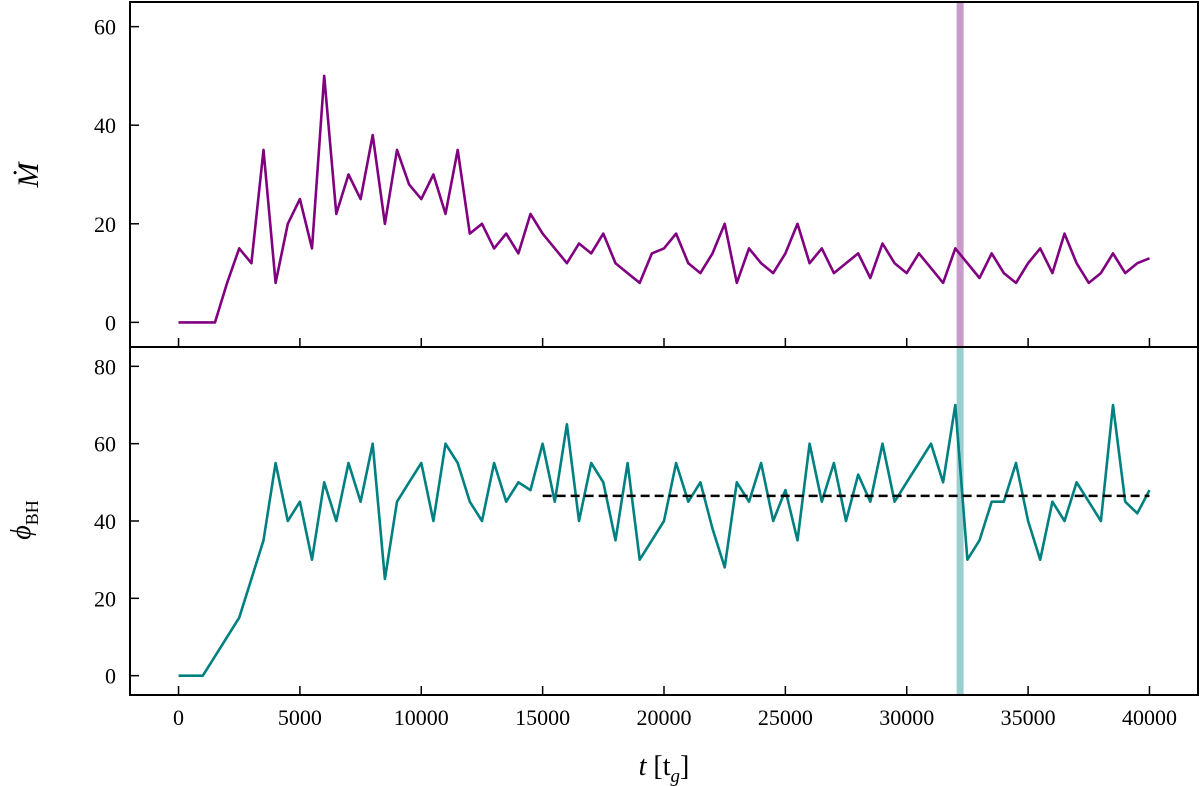  I want to click on x-tick-label: 5000, so click(300, 717).